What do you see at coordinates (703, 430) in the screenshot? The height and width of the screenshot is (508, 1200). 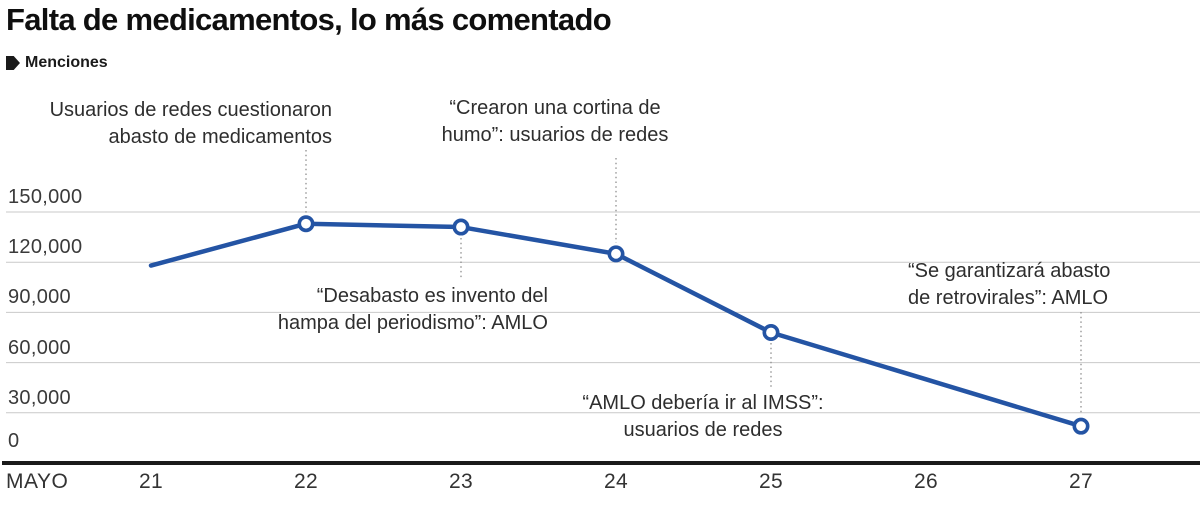 I see `annotation-line: usuarios de redes` at bounding box center [703, 430].